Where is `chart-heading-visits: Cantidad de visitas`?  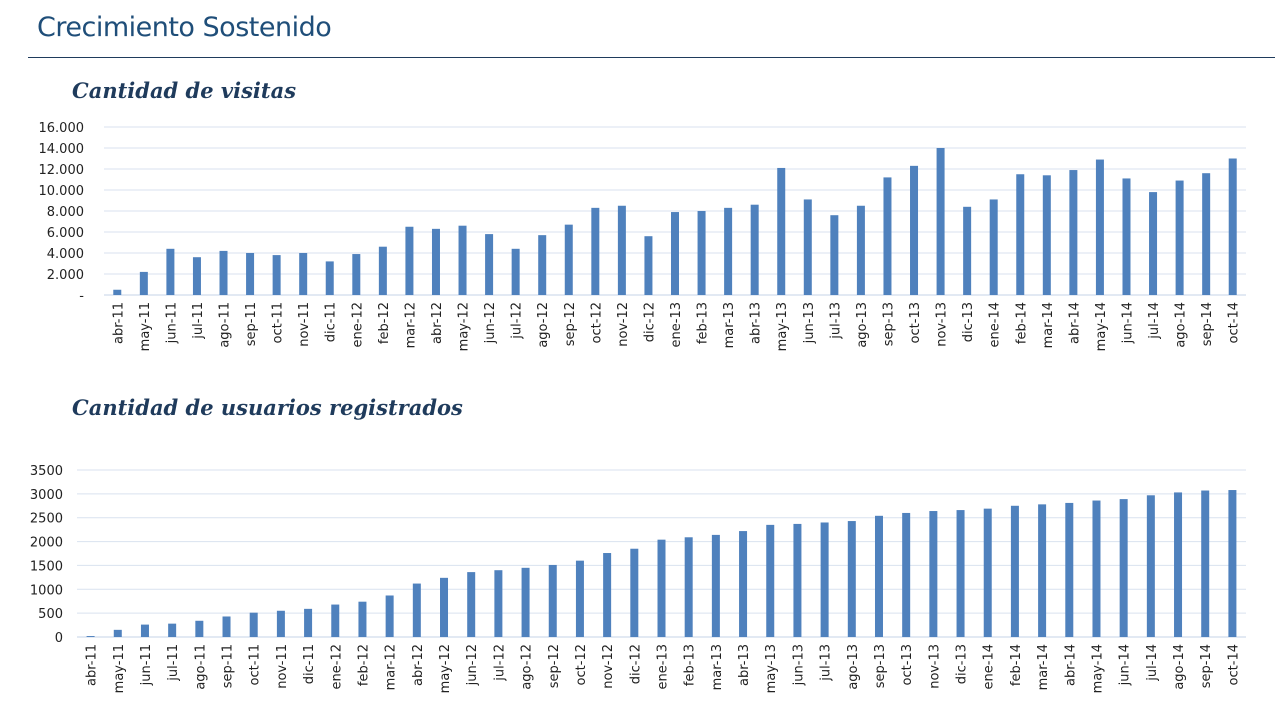
chart-heading-visits: Cantidad de visitas is located at coordinates (184, 90).